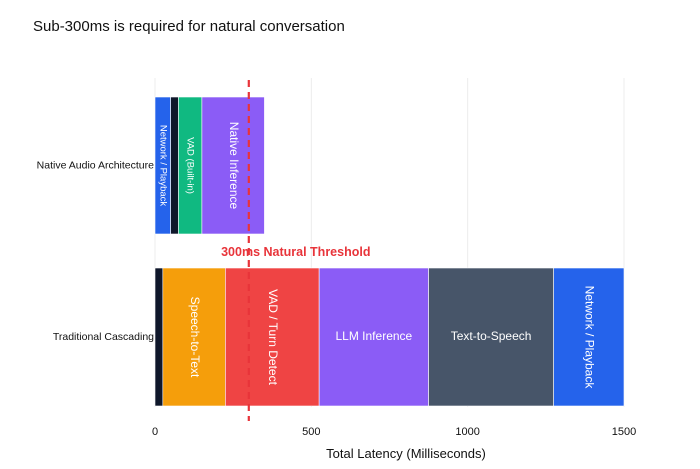  I want to click on threshold-label: 300ms Natural Threshold, so click(295, 252).